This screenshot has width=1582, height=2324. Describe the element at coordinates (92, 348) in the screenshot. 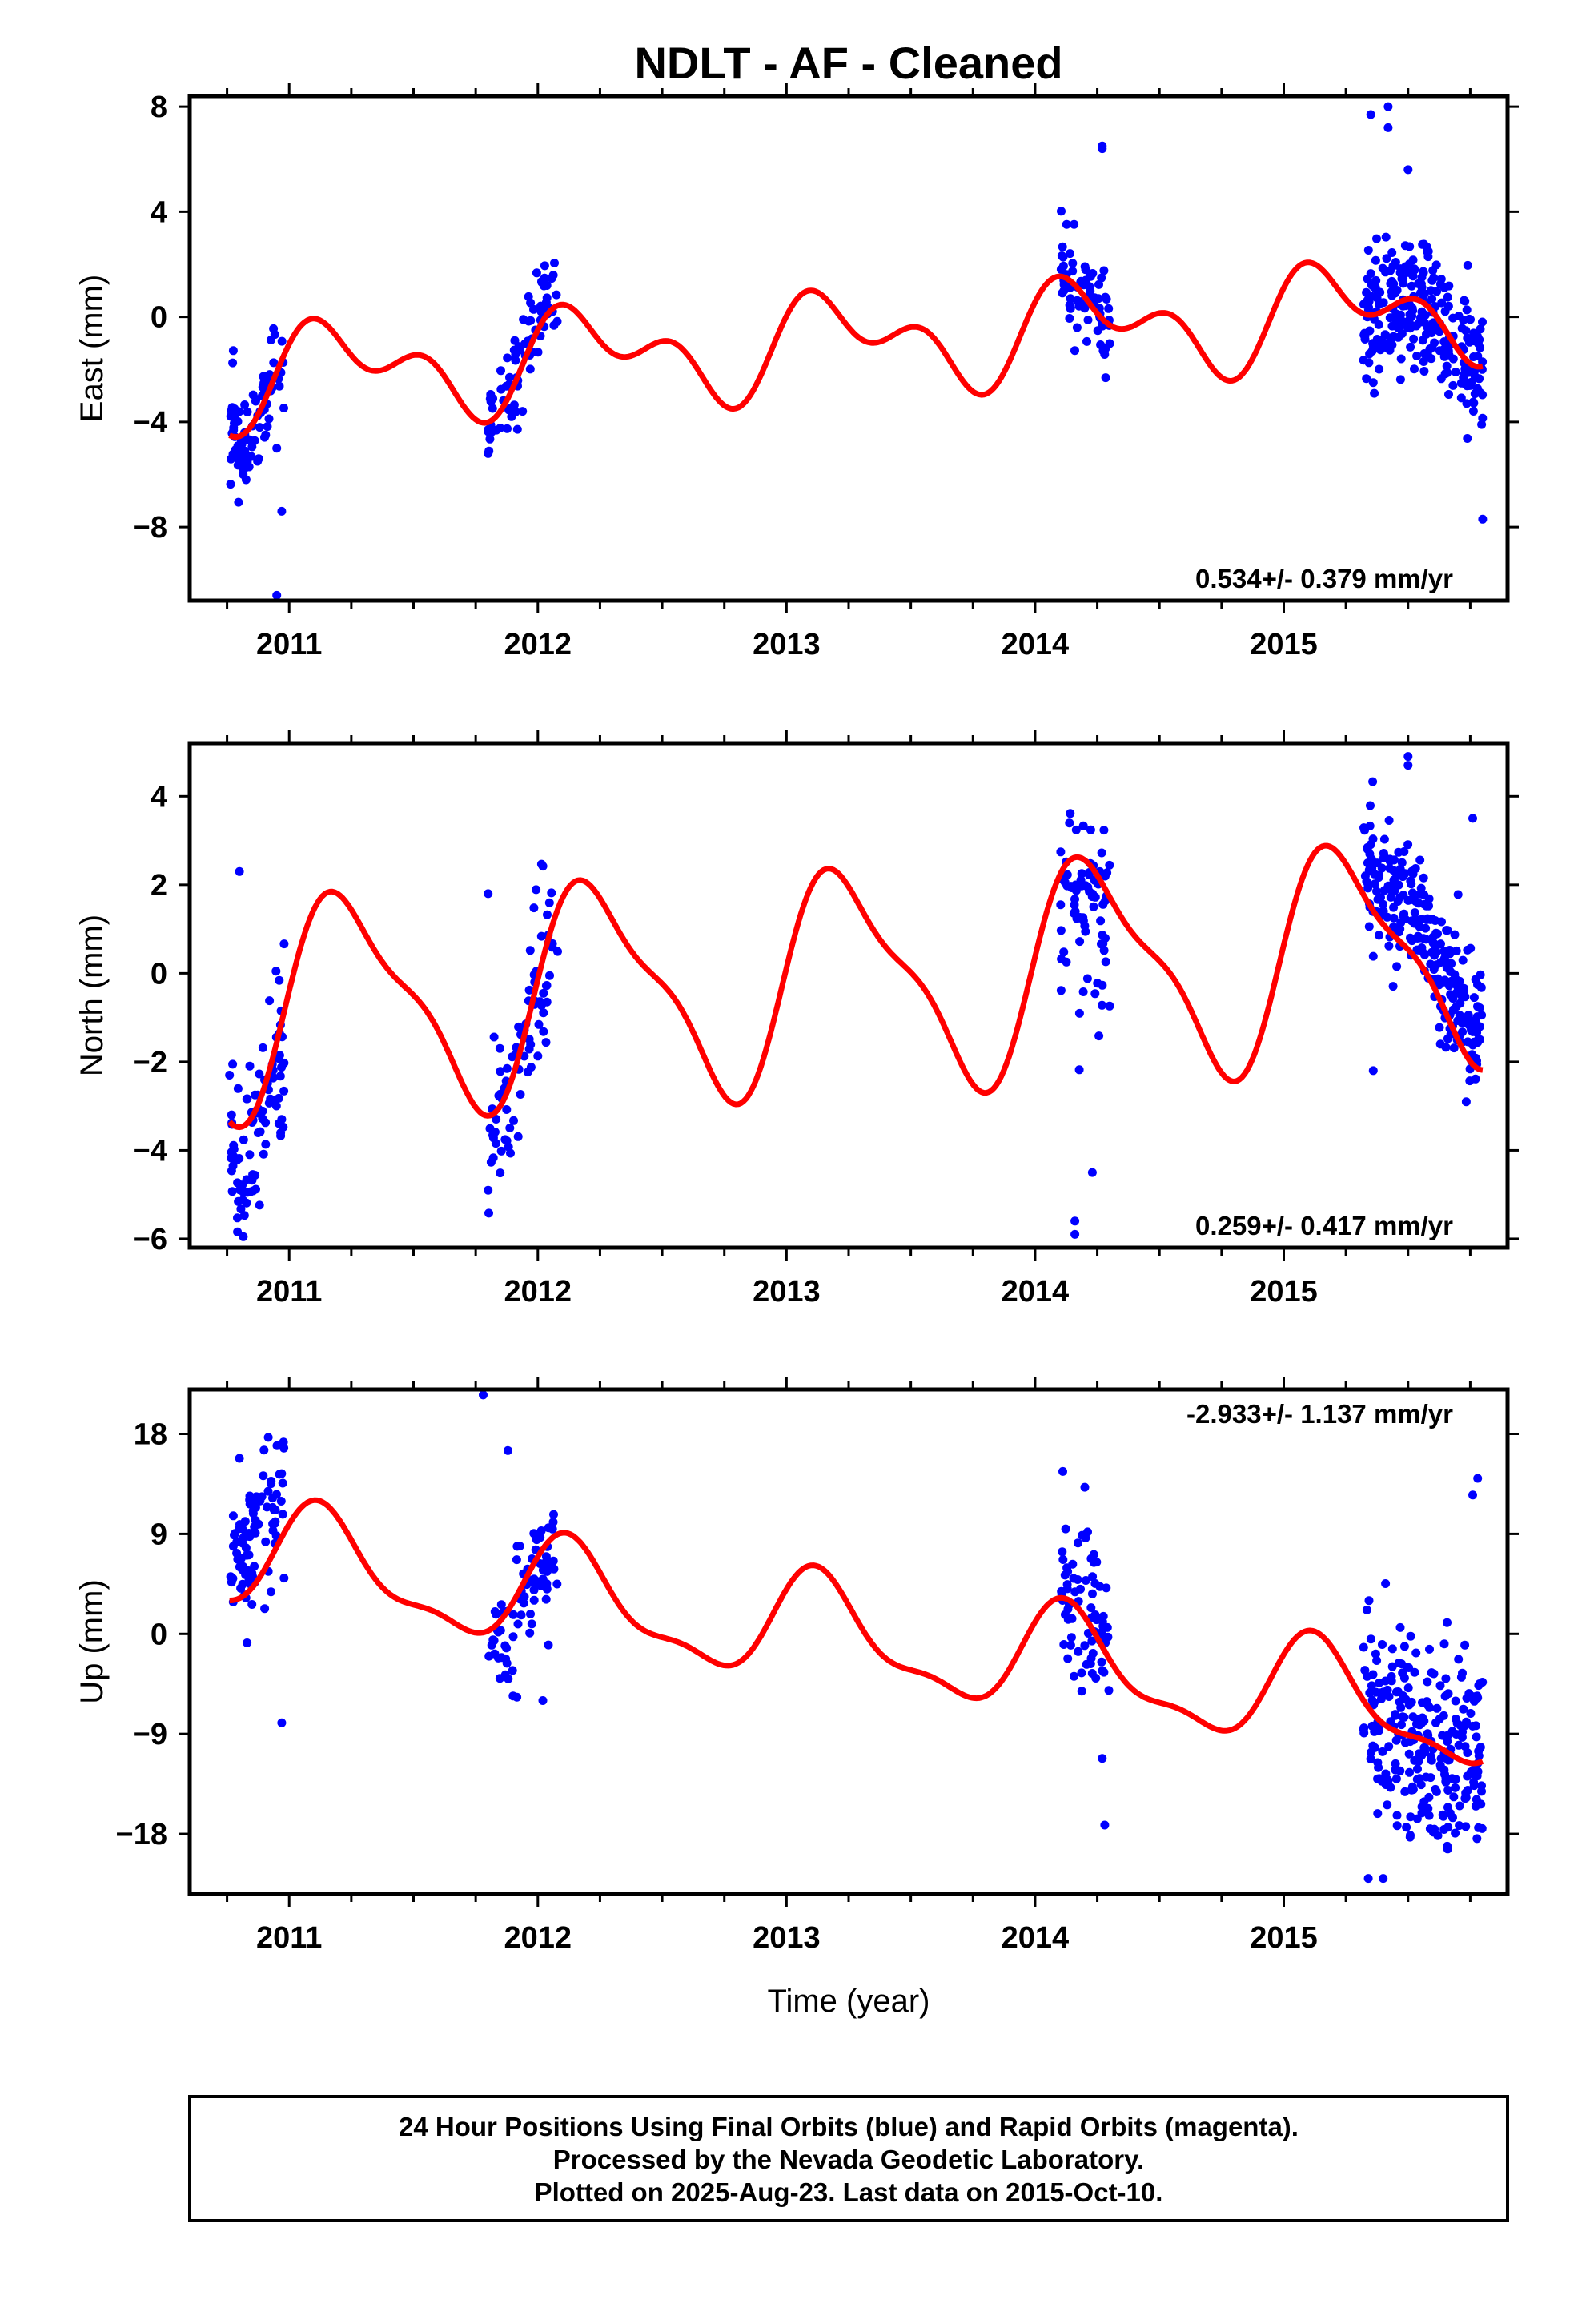

I see `y-axis-label: East (mm)` at that location.